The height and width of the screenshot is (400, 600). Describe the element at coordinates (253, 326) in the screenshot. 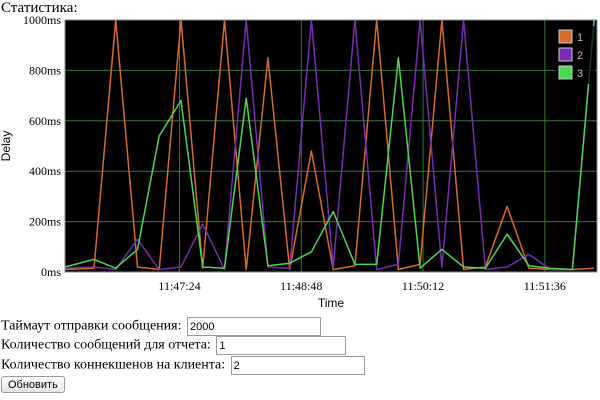

I see `timeout-input` at that location.